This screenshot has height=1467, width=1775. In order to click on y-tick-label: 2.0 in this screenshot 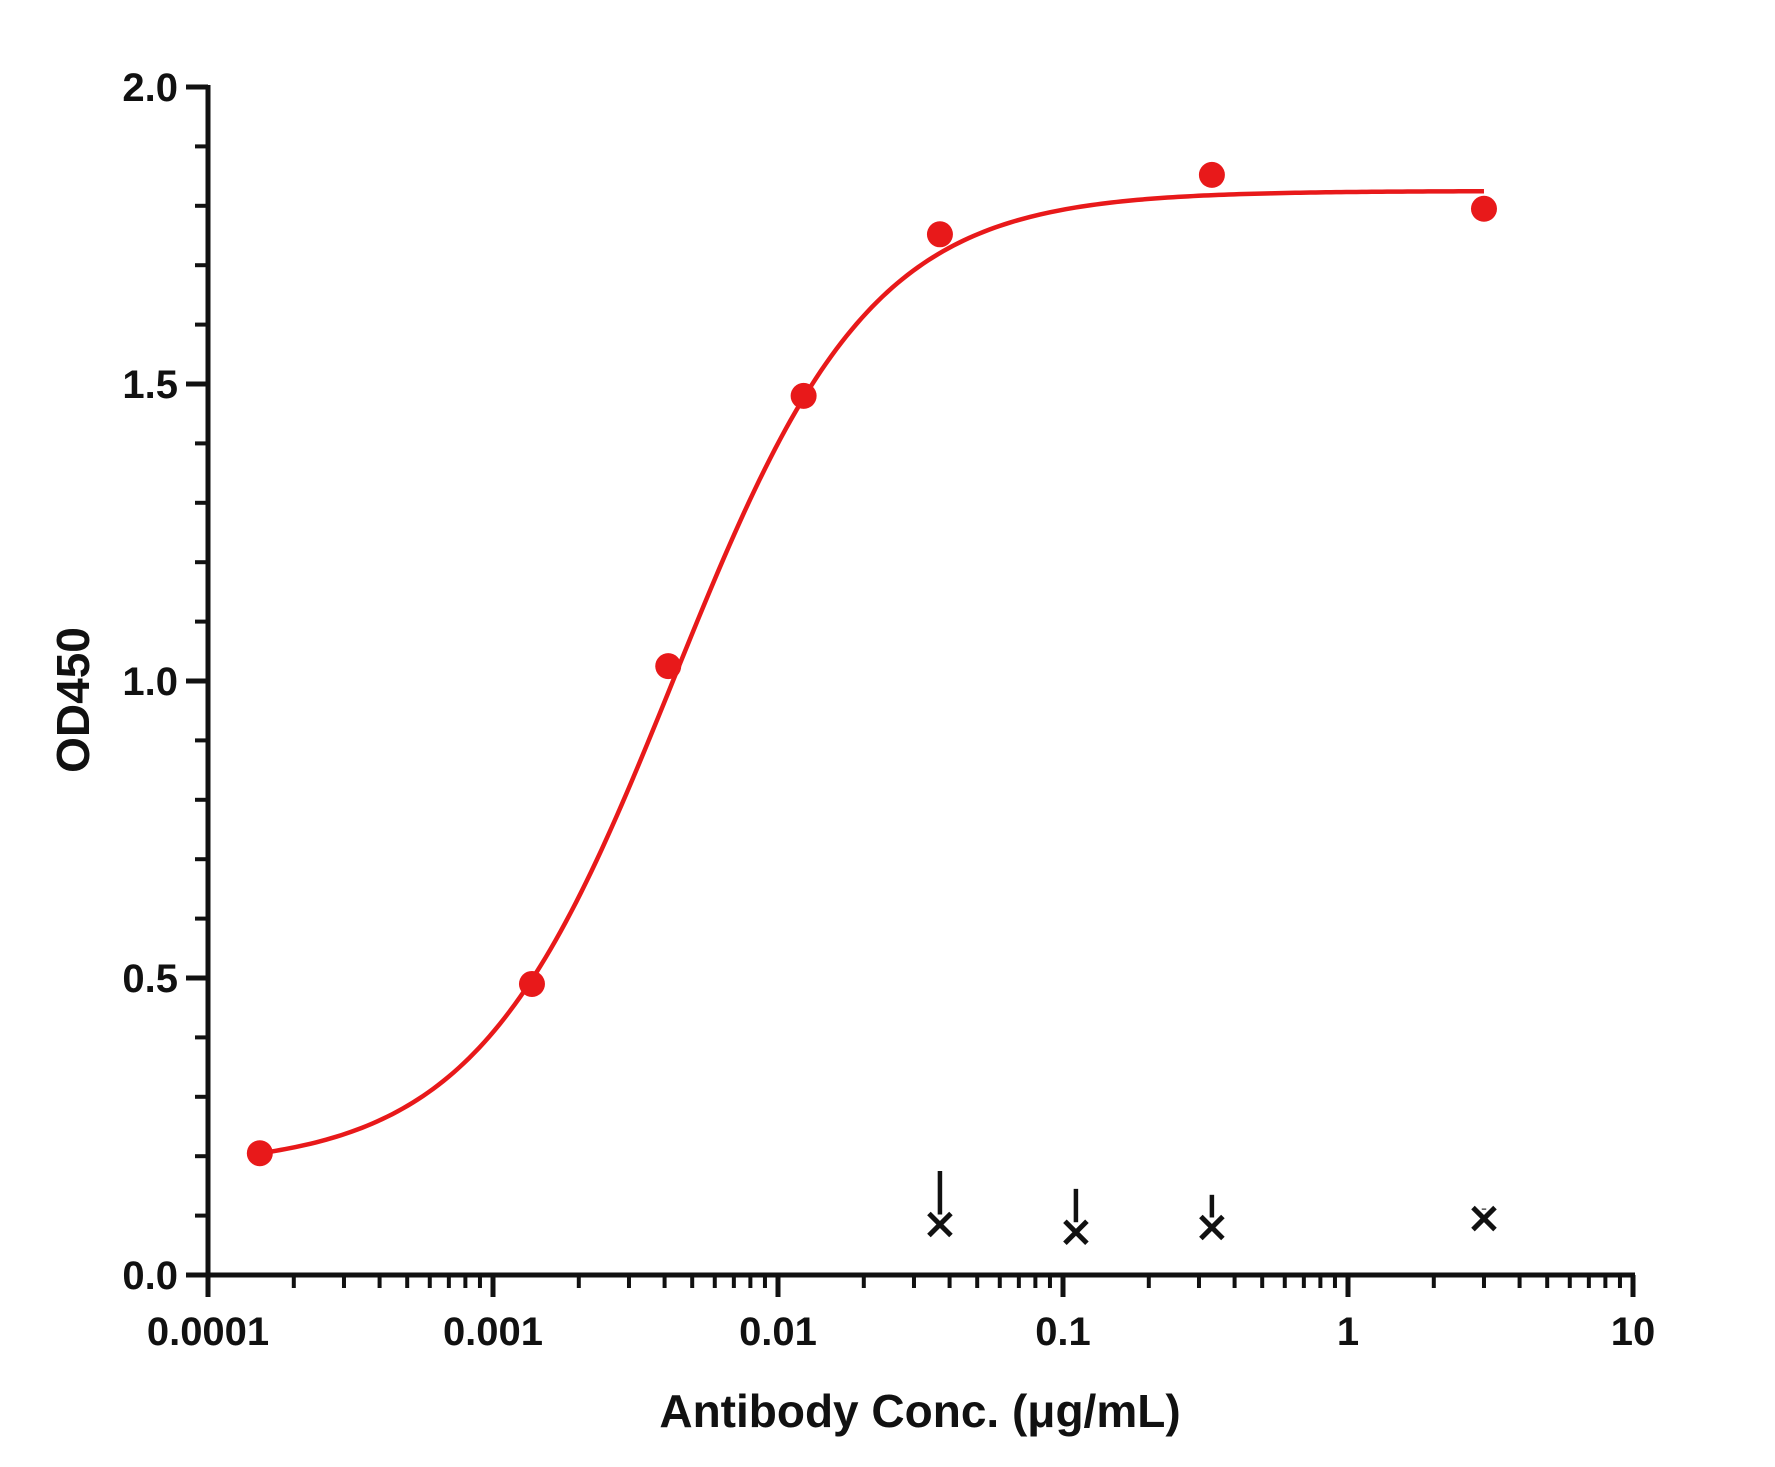, I will do `click(150, 88)`.